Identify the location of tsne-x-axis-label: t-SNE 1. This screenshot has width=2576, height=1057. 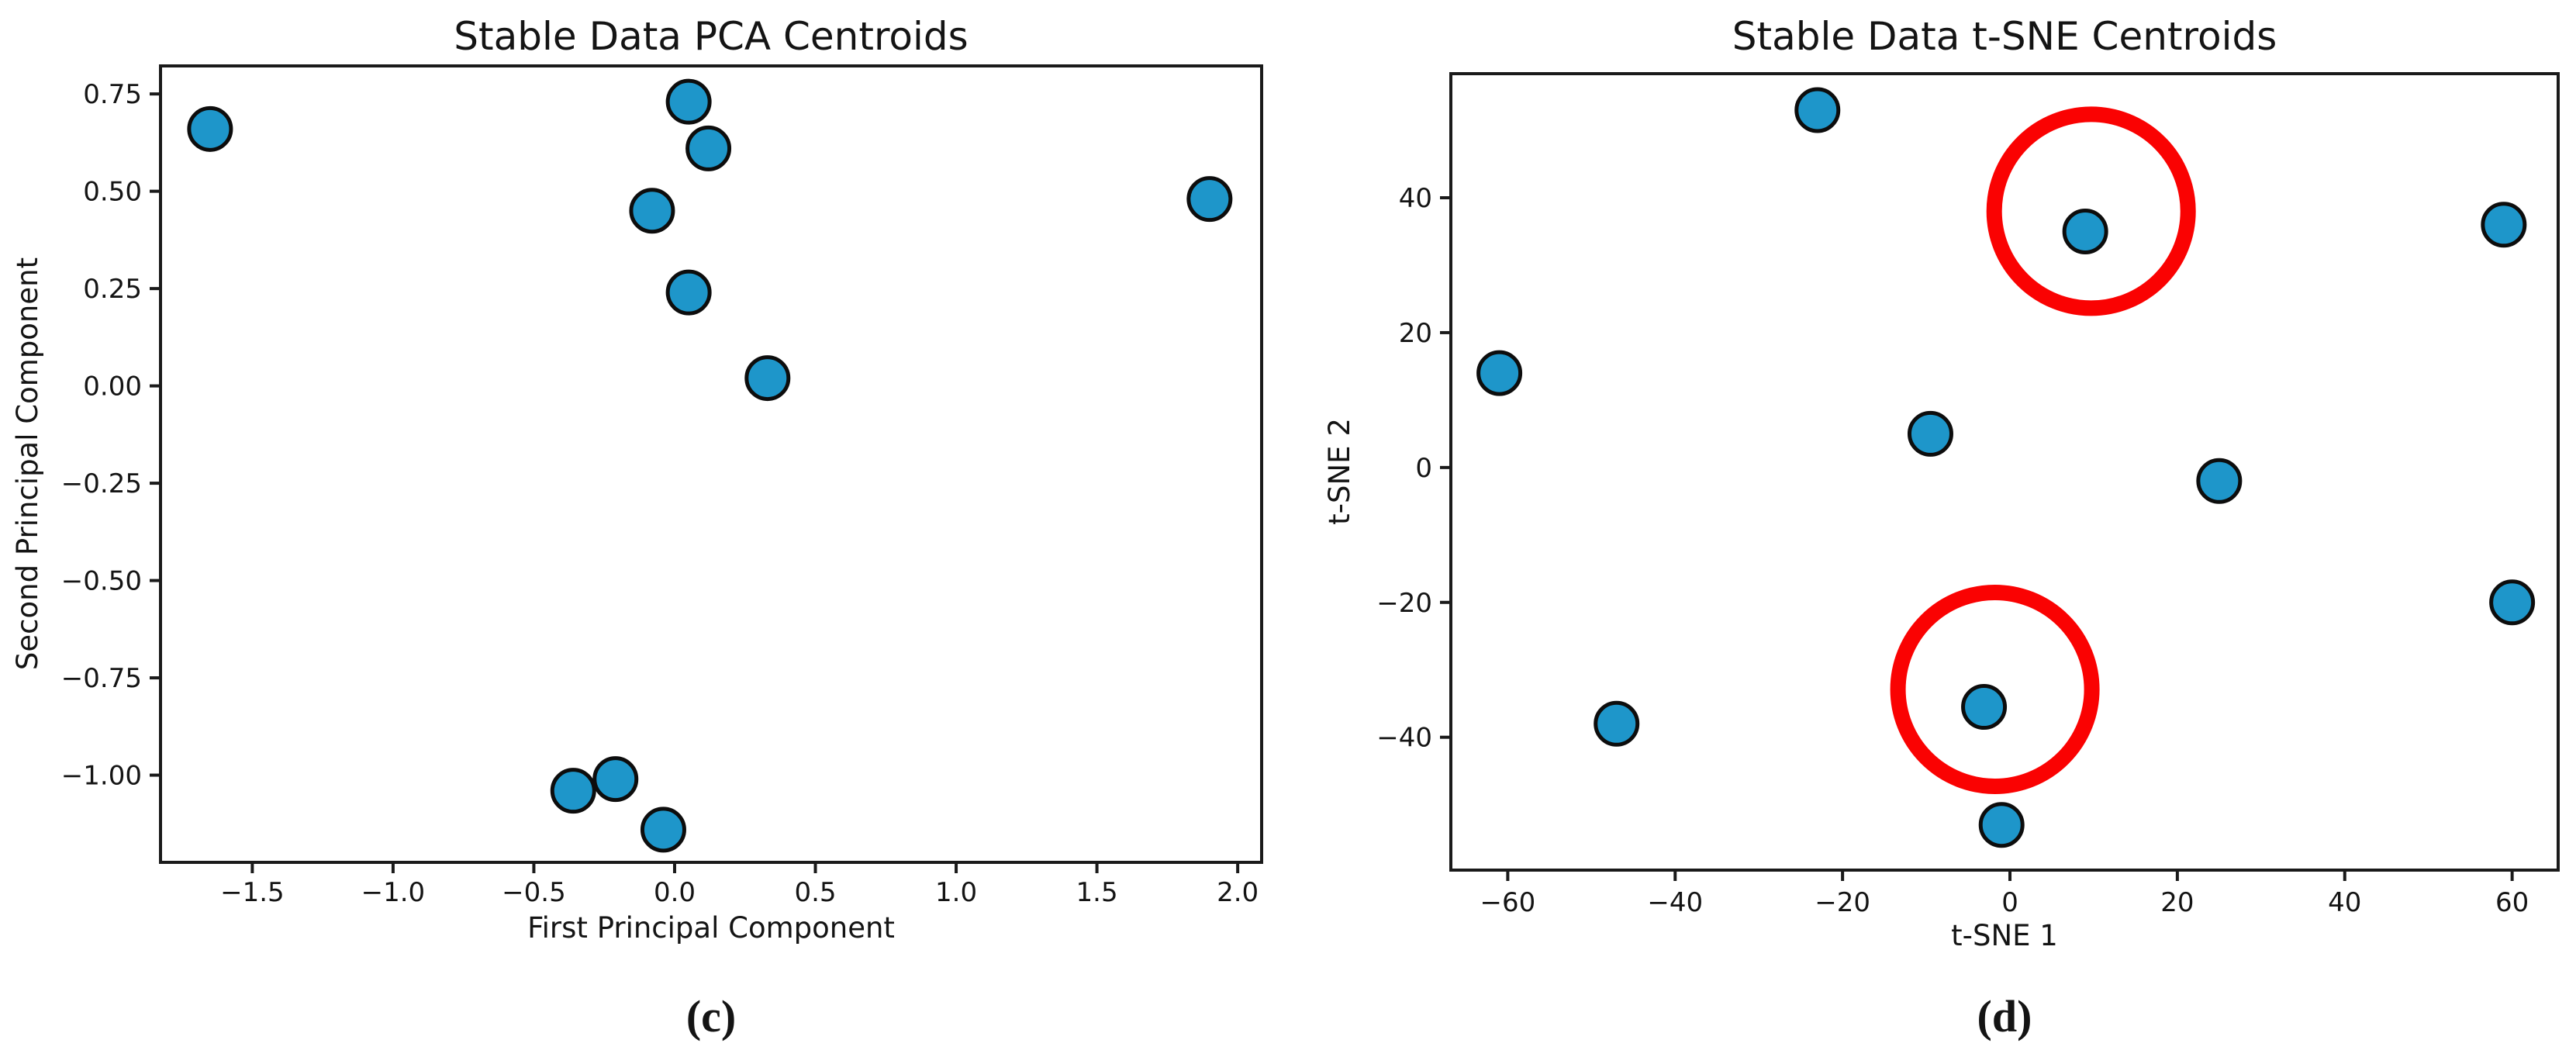
(2005, 935).